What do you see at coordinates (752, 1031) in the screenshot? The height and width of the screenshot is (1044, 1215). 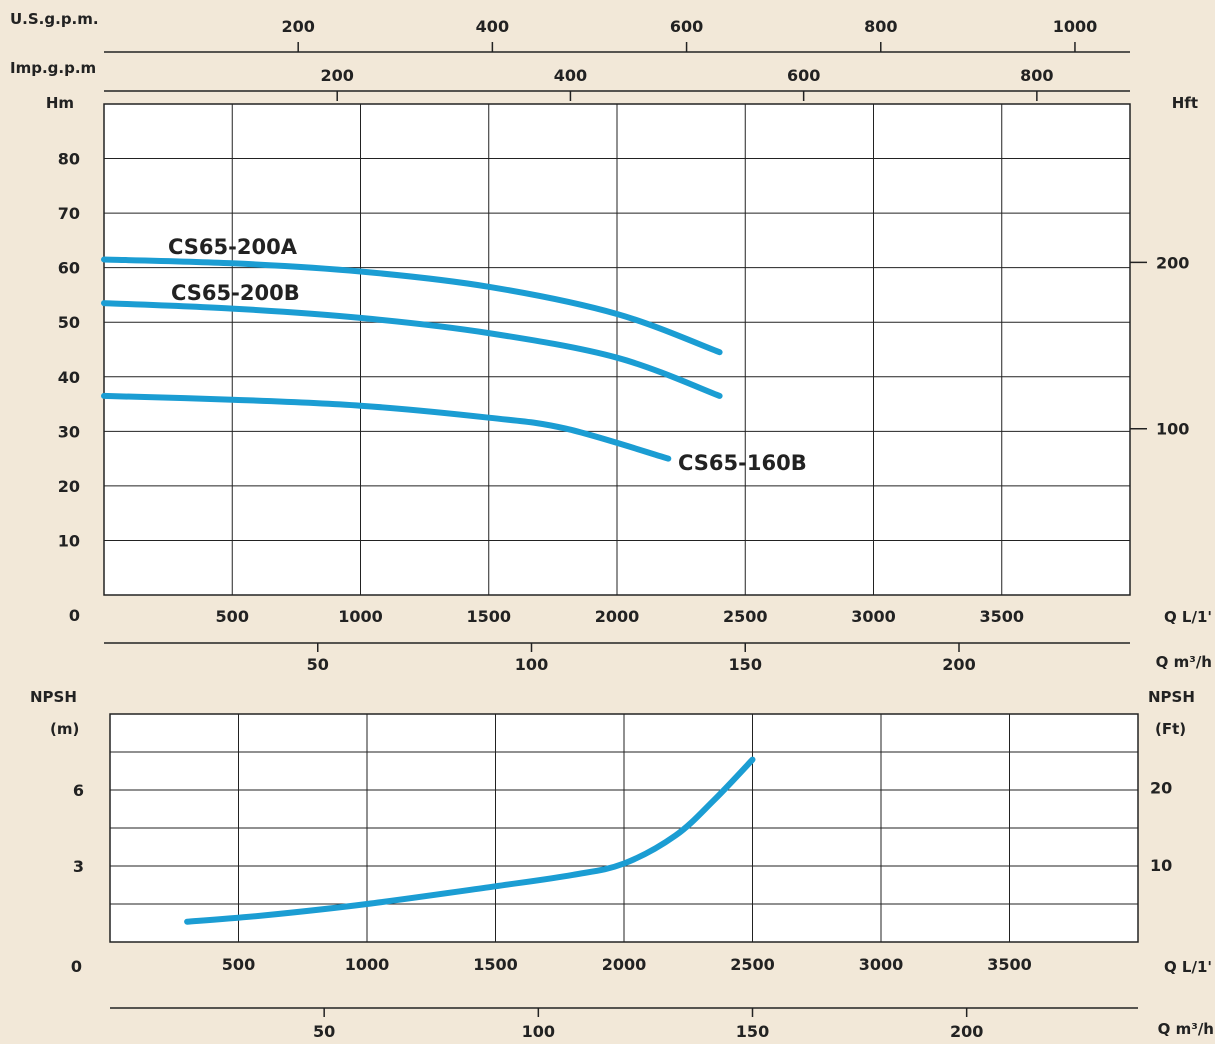 I see `npsh-m3h-tick-label: 150` at bounding box center [752, 1031].